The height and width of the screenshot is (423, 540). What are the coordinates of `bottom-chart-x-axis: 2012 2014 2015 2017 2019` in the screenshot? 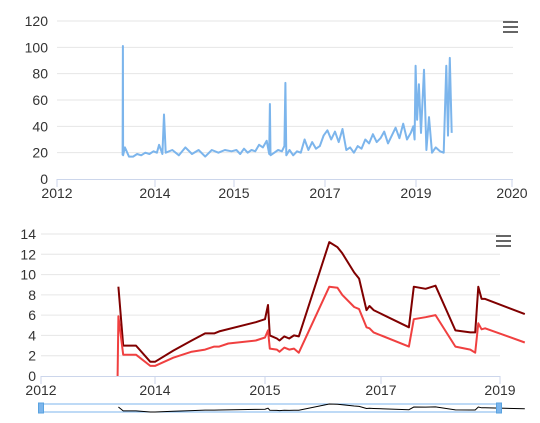 It's located at (270, 387).